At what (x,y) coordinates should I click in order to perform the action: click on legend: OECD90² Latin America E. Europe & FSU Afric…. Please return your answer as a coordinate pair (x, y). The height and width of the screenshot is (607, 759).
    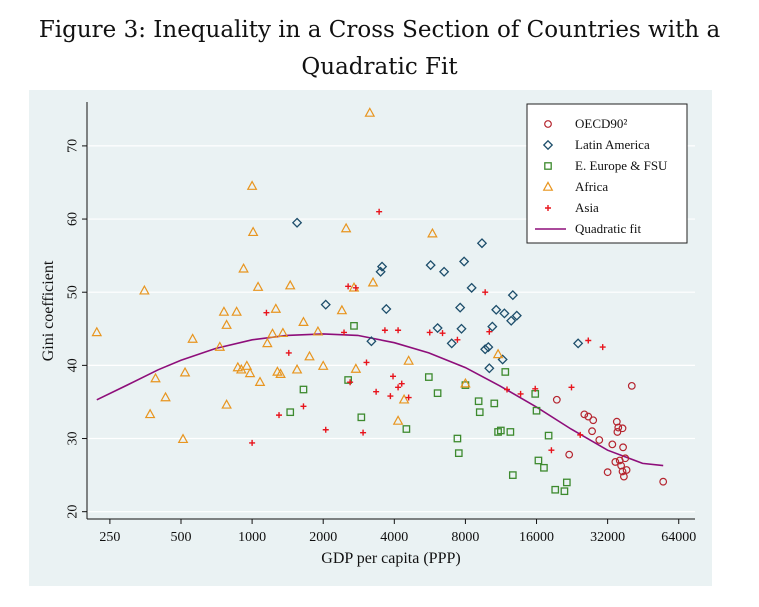
    Looking at the image, I should click on (607, 173).